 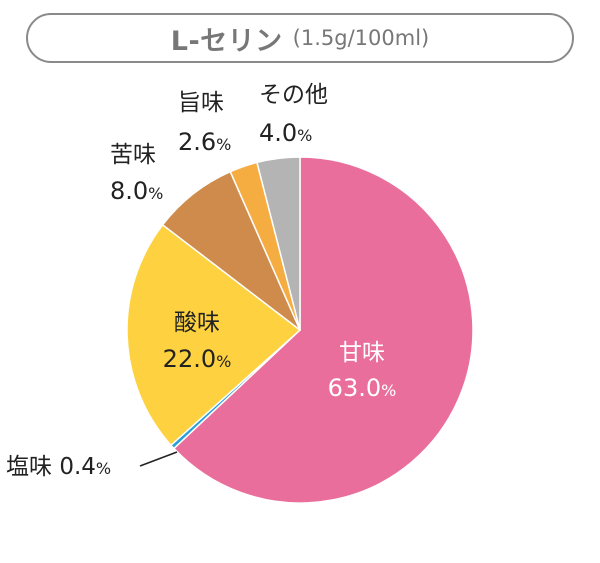 I want to click on chart-title-box: L-セリン (1.5g/100ml), so click(x=300, y=38).